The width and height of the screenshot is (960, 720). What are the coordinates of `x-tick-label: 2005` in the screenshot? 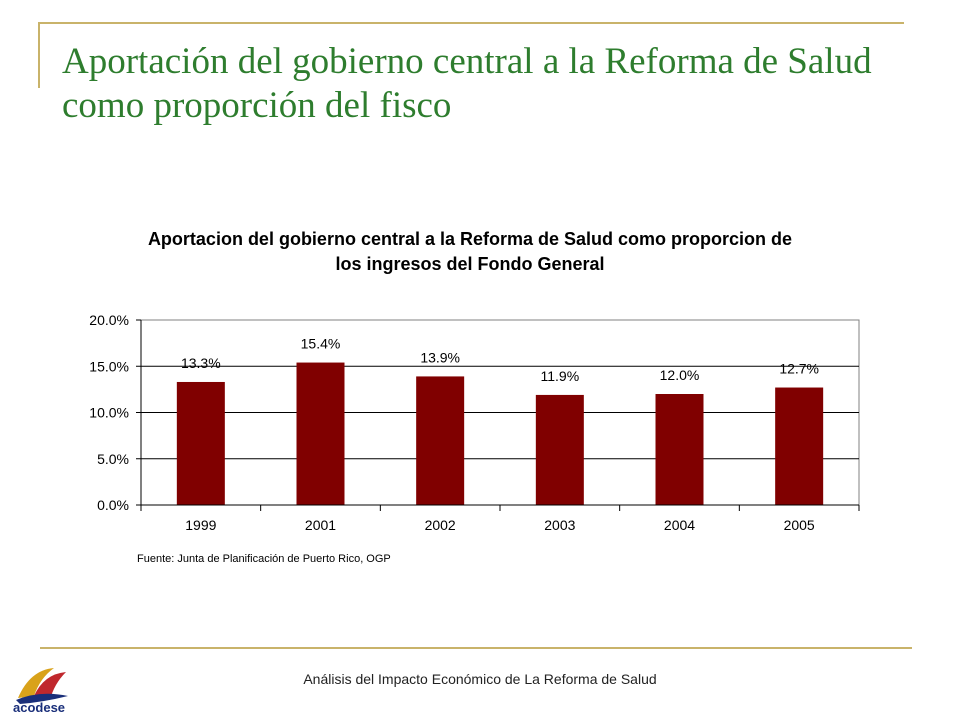 It's located at (799, 525).